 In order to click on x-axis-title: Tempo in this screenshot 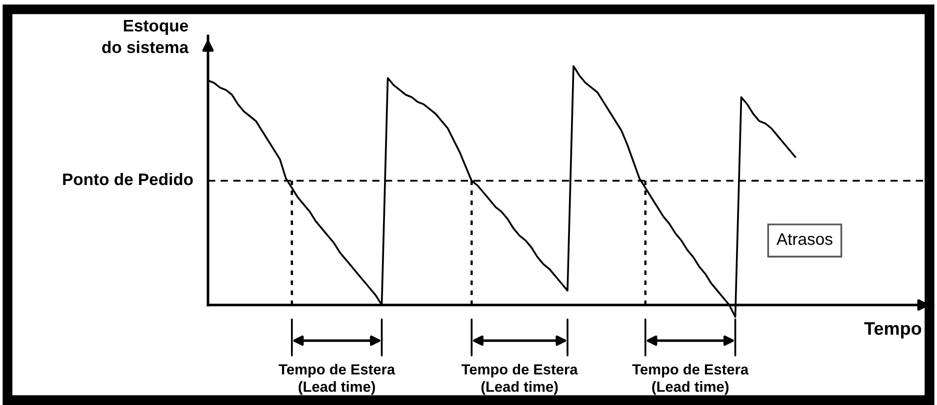, I will do `click(893, 330)`.